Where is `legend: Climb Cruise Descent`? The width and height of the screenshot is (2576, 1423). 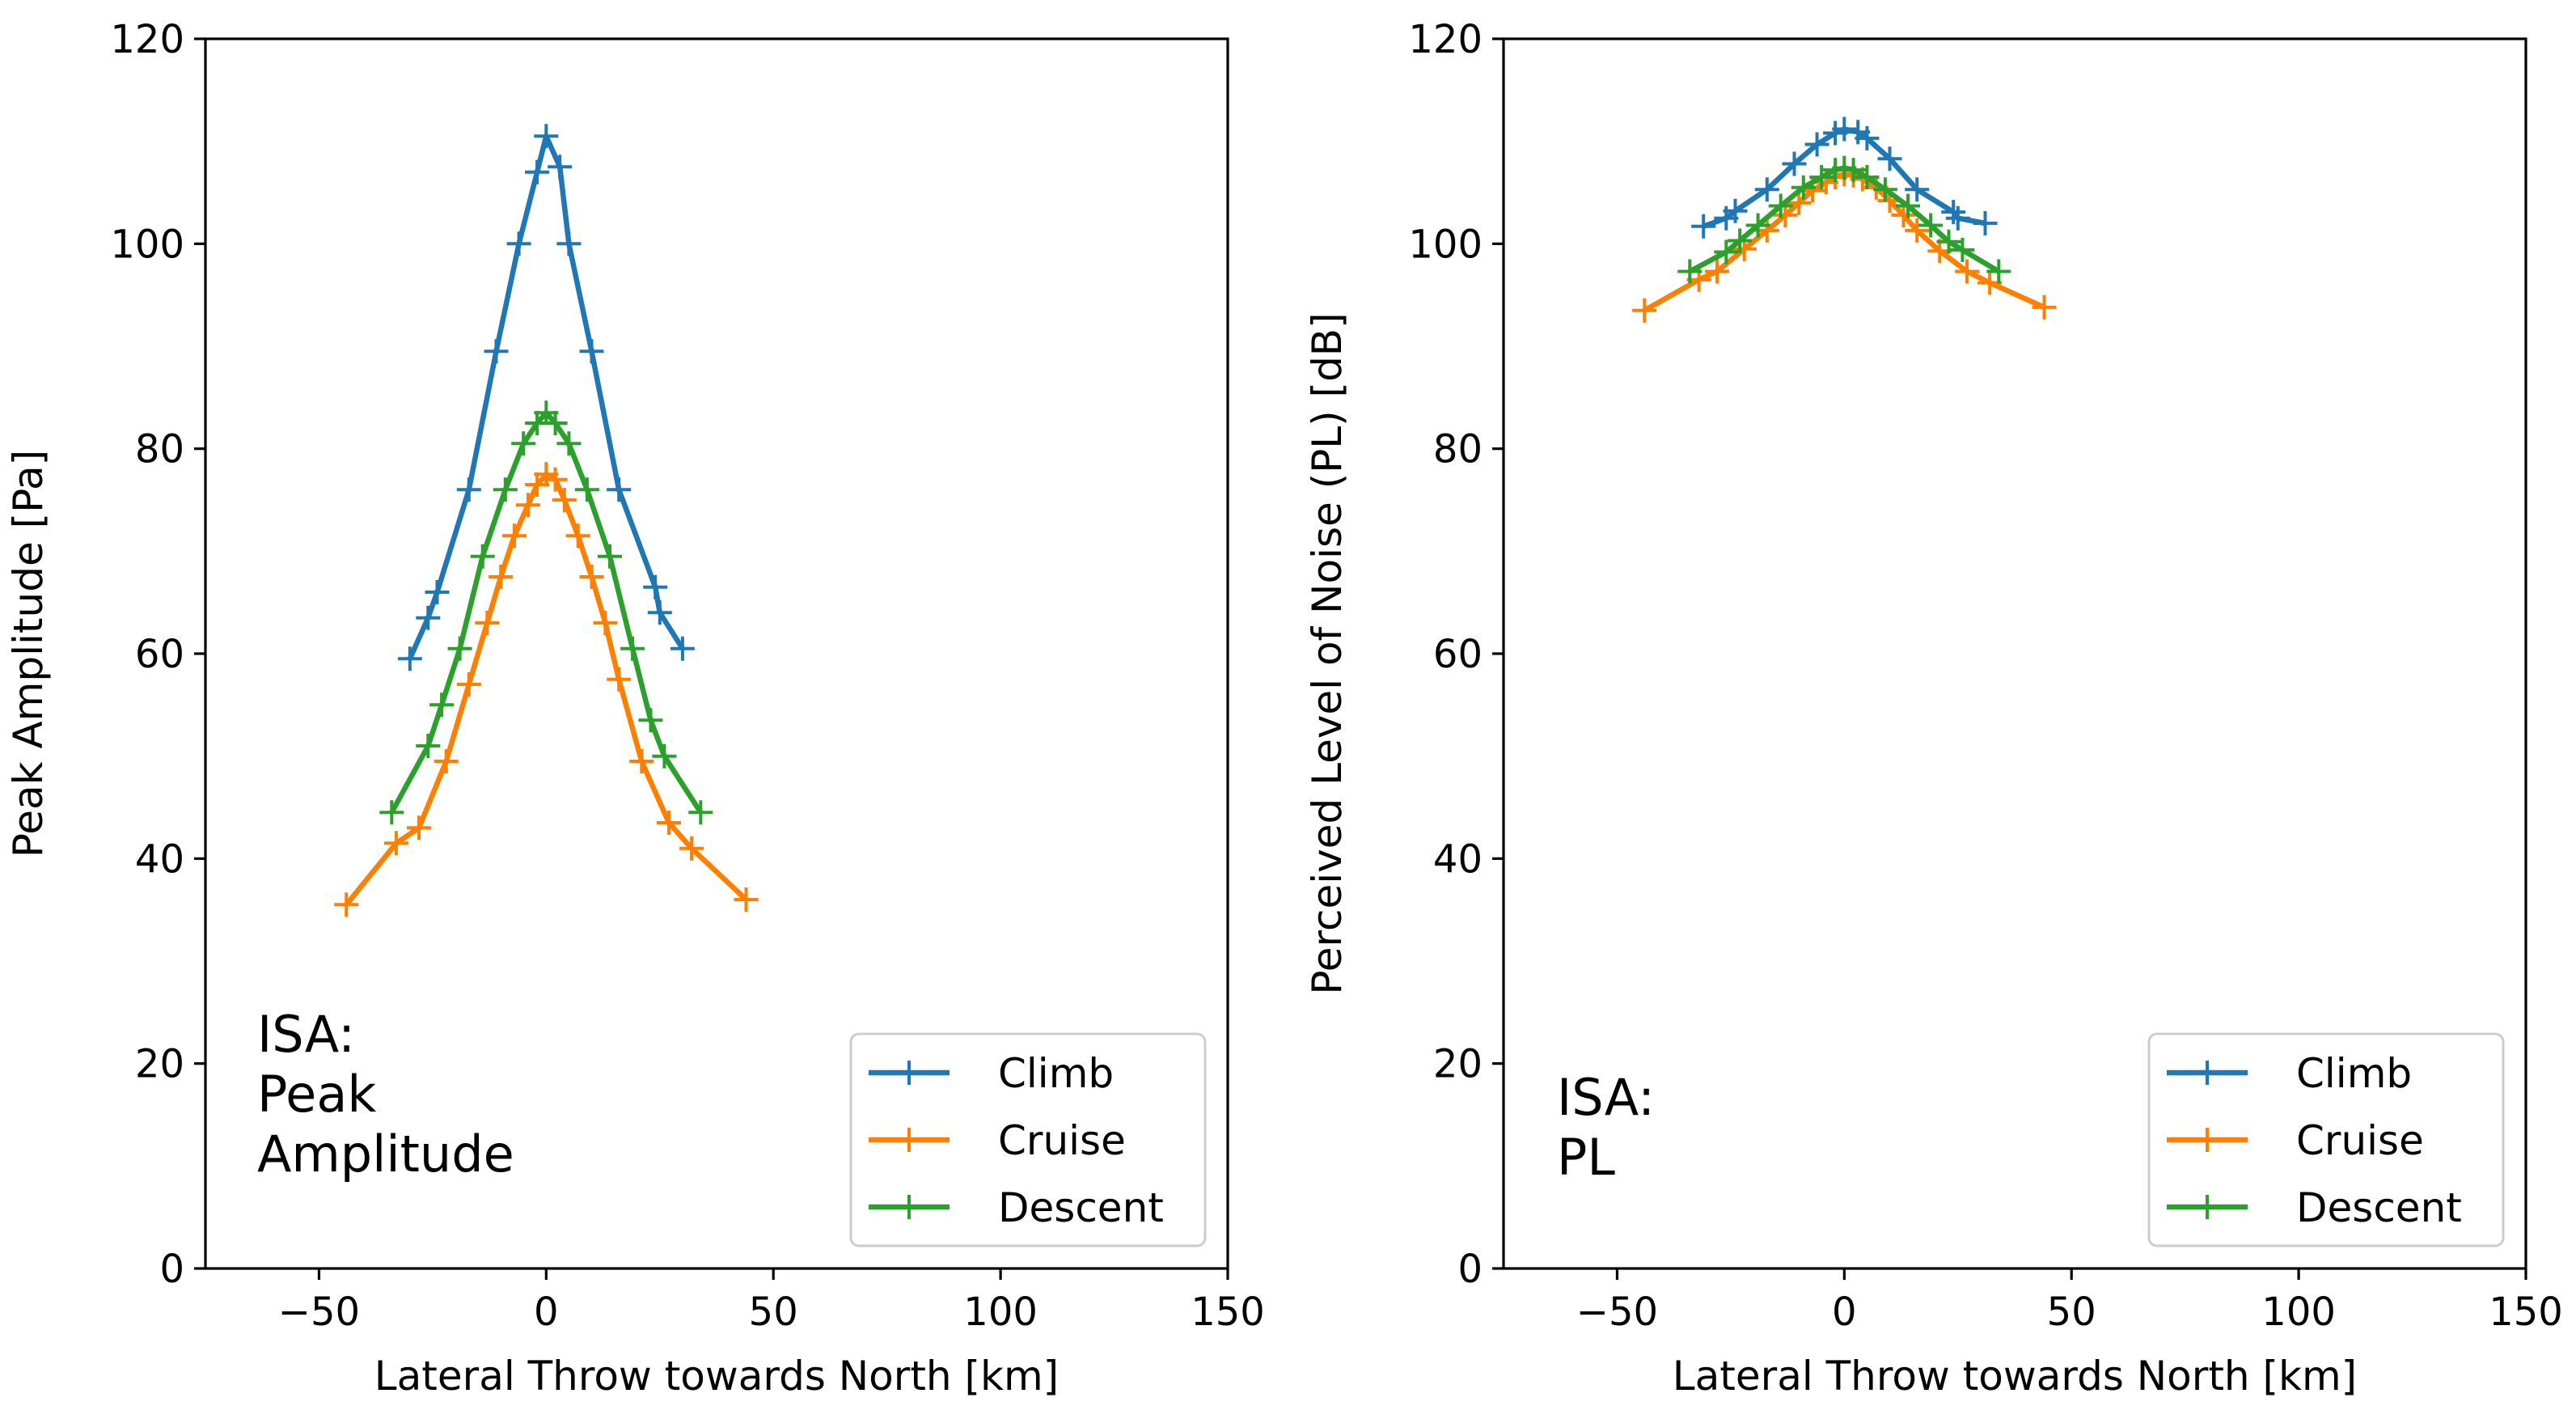
legend: Climb Cruise Descent is located at coordinates (1028, 1139).